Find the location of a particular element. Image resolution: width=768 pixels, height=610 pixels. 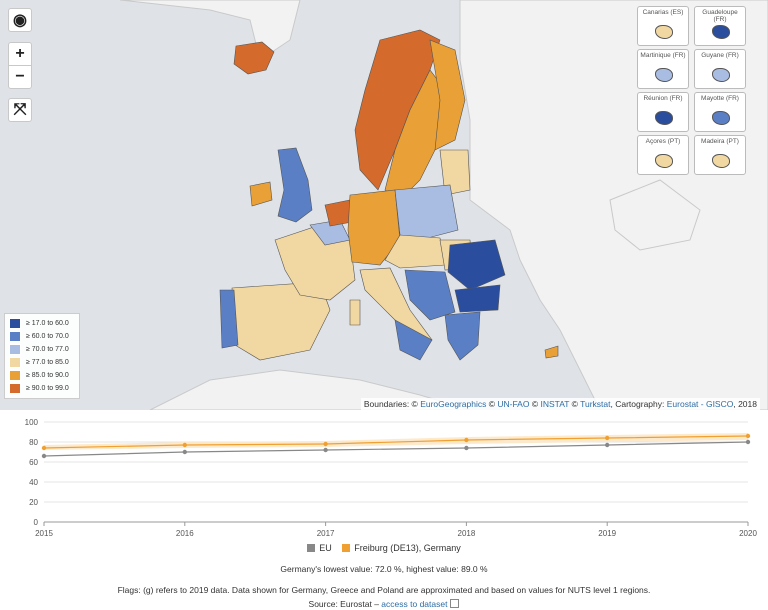

y-tick-label: 0 is located at coordinates (36, 522).